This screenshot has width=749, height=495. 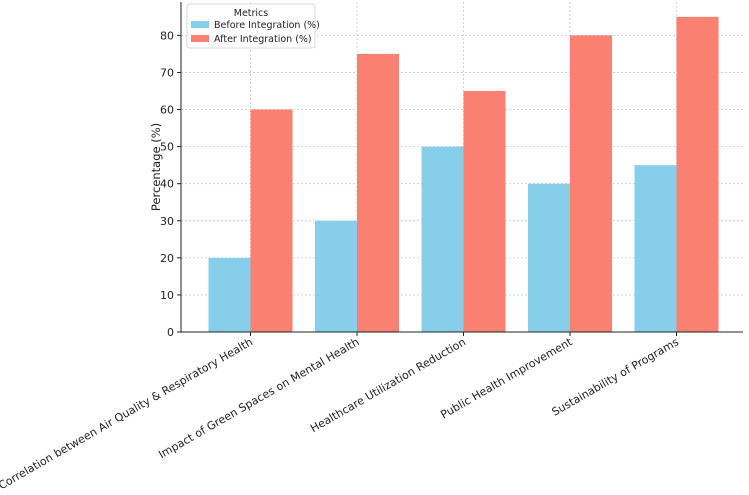 I want to click on legend-box, so click(x=251, y=26).